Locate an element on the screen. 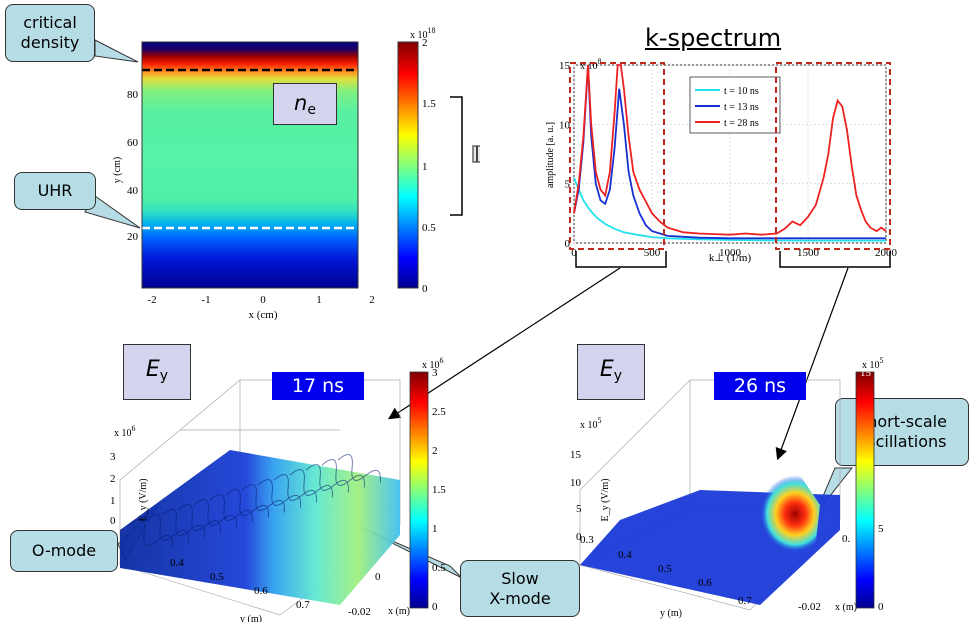 The image size is (977, 622). ey-left-label-sub: y is located at coordinates (164, 376).